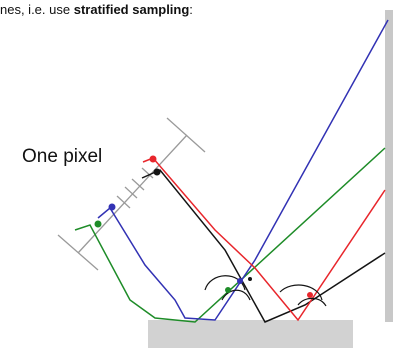  What do you see at coordinates (389, 166) in the screenshot?
I see `wall` at bounding box center [389, 166].